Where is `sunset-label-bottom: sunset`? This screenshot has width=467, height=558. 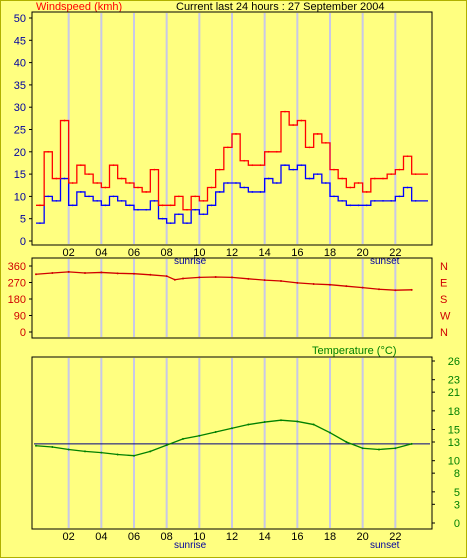
sunset-label-bottom: sunset is located at coordinates (385, 545).